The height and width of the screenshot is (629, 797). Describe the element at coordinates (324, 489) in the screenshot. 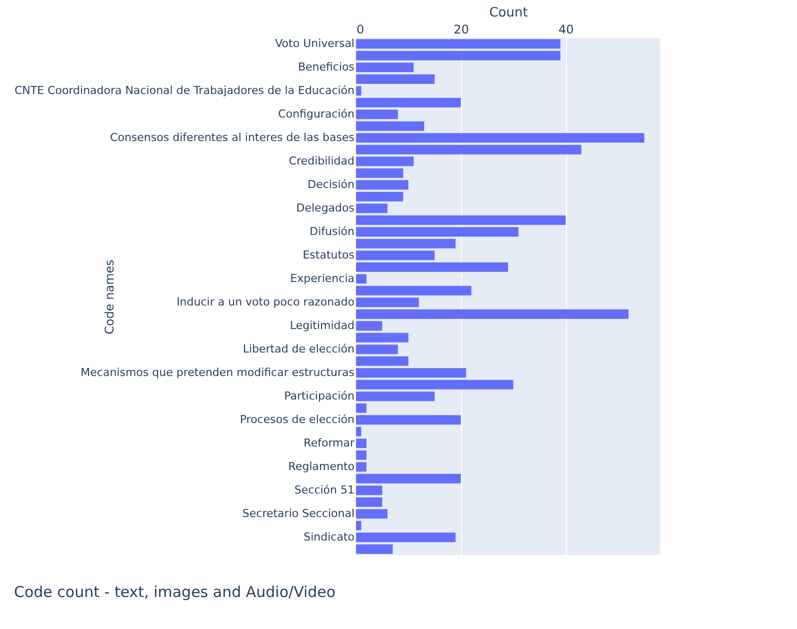

I see `y-tick-label: Sección 51` at that location.